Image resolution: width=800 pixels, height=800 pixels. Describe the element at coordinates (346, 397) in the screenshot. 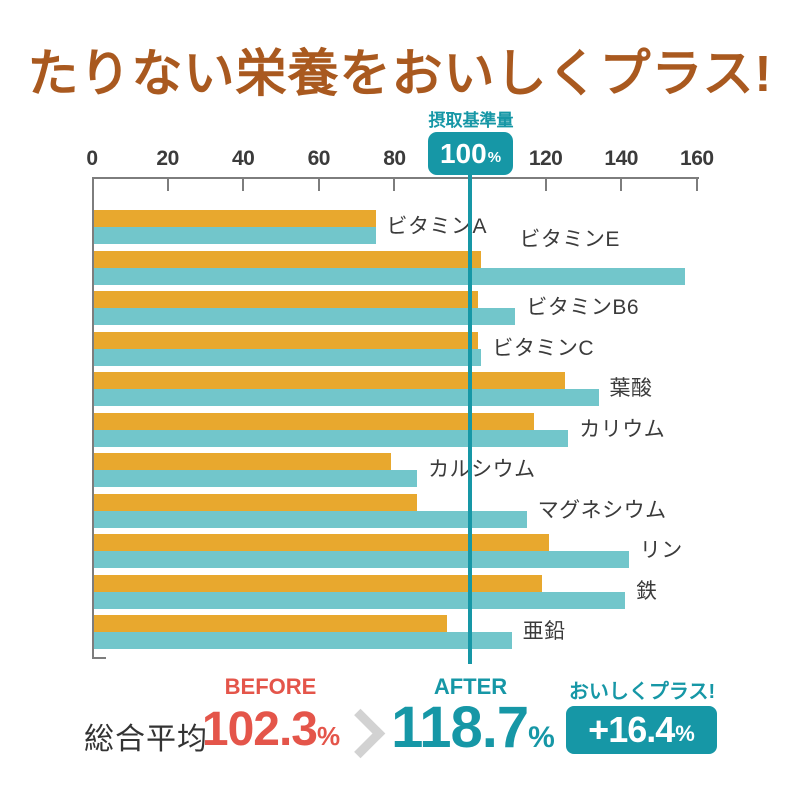

I see `bar-after-葉酸` at that location.